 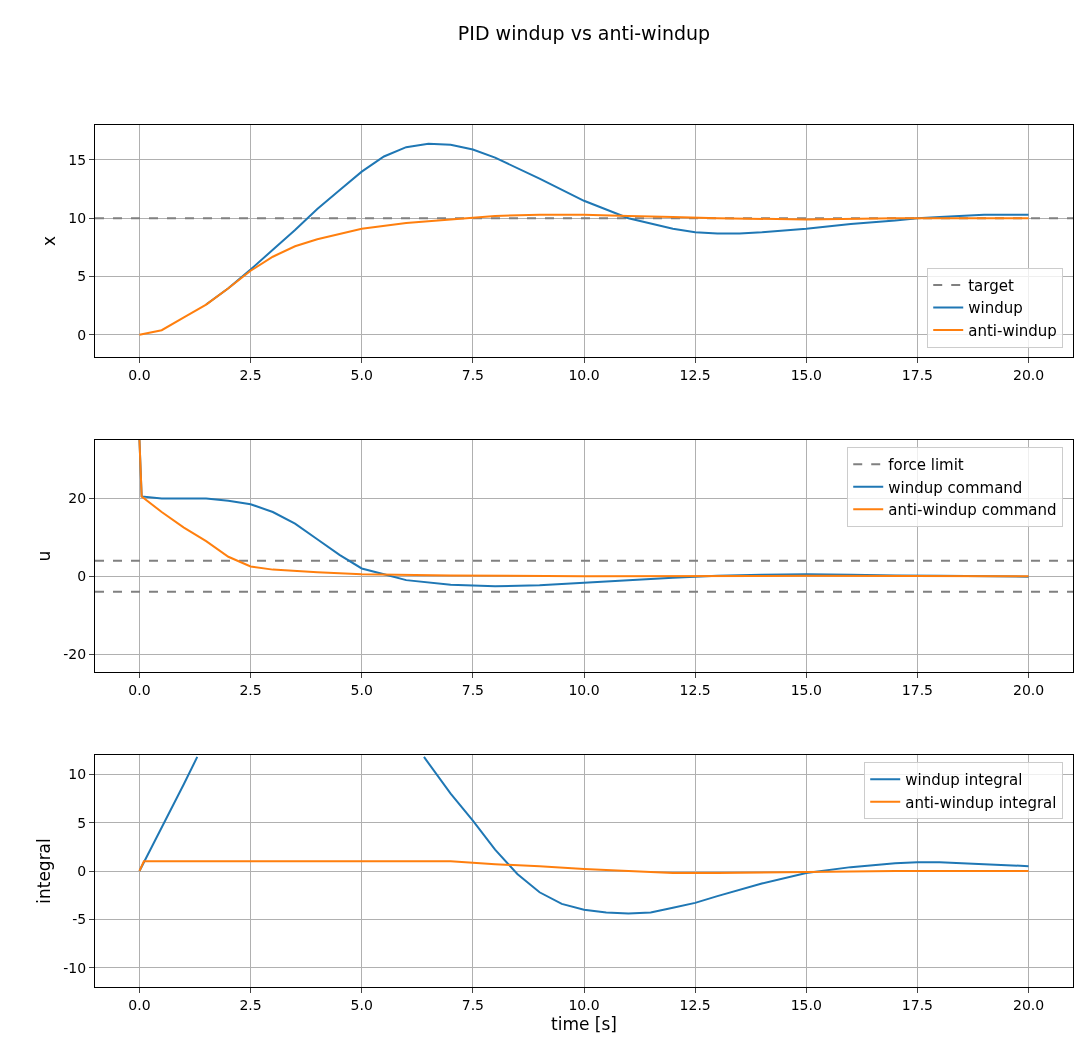 I want to click on legend-label: windup integral, so click(x=964, y=780).